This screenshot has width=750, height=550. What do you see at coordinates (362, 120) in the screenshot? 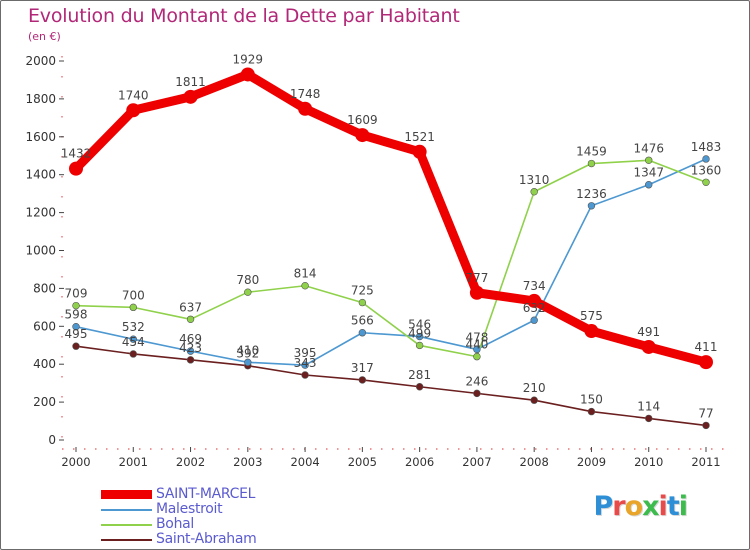
I see `data-label: 1609` at bounding box center [362, 120].